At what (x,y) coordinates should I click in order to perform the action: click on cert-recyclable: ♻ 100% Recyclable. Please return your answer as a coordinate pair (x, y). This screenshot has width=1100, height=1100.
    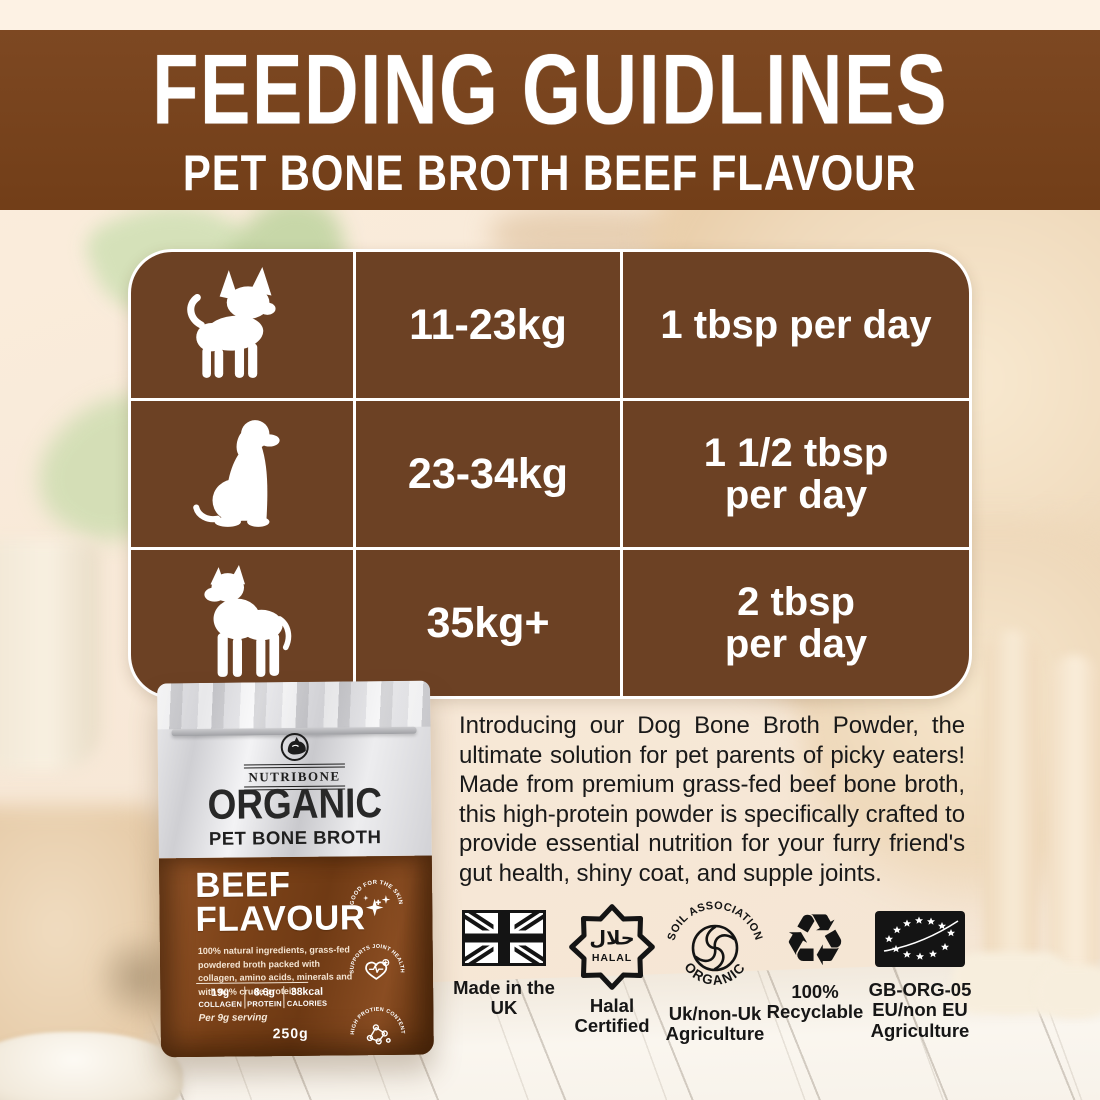
    Looking at the image, I should click on (815, 973).